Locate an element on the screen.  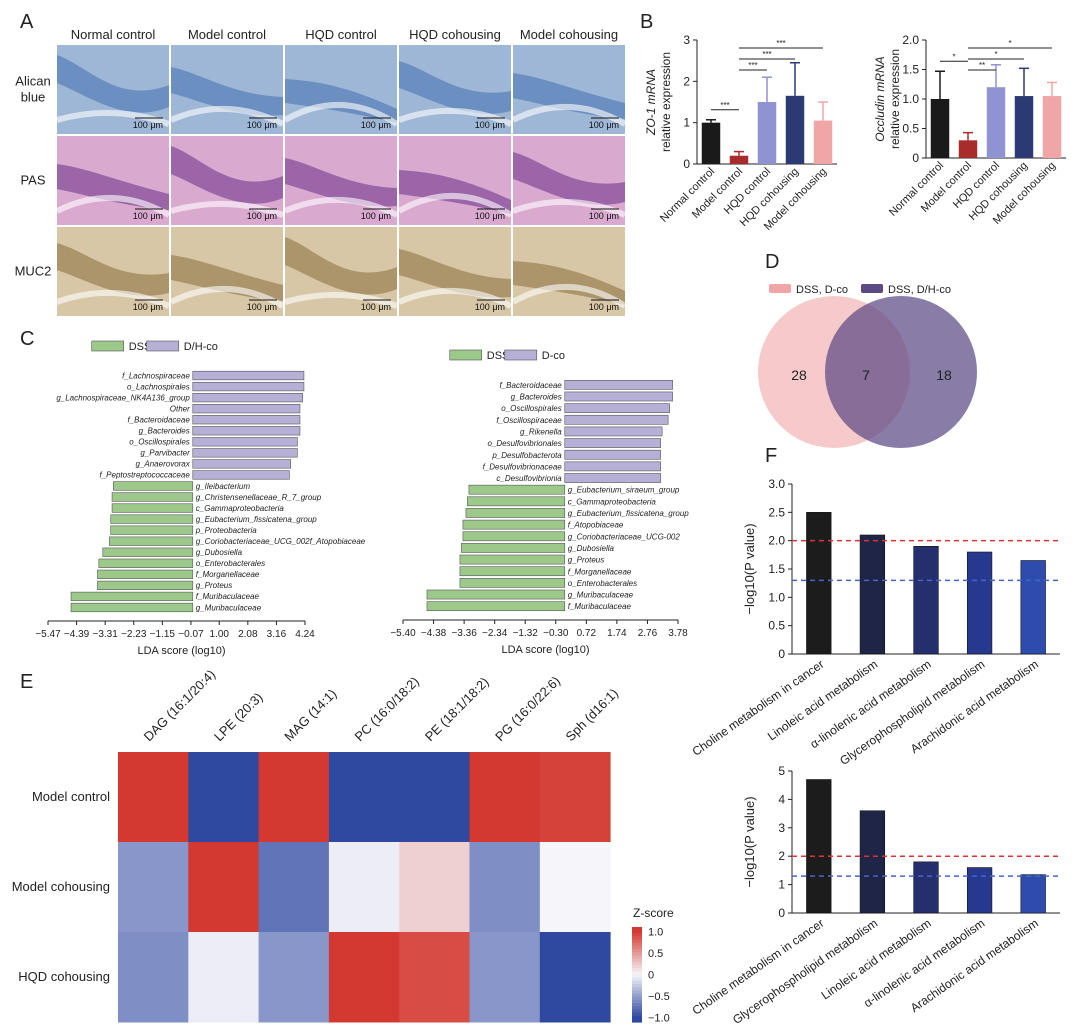
heatmap-column-label: Sph (d16:1) is located at coordinates (591, 714).